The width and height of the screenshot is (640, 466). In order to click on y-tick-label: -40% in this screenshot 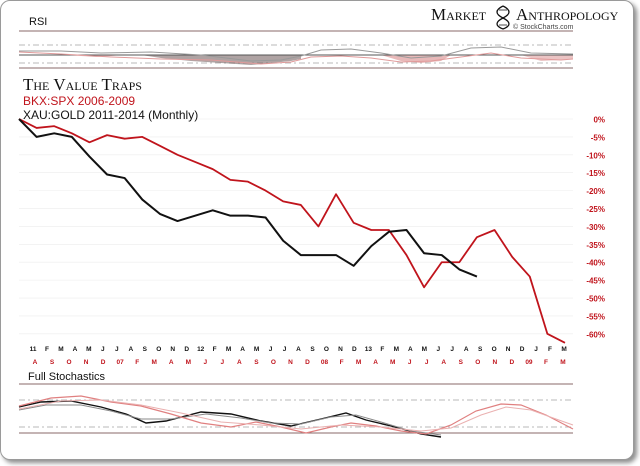, I will do `click(595, 263)`.